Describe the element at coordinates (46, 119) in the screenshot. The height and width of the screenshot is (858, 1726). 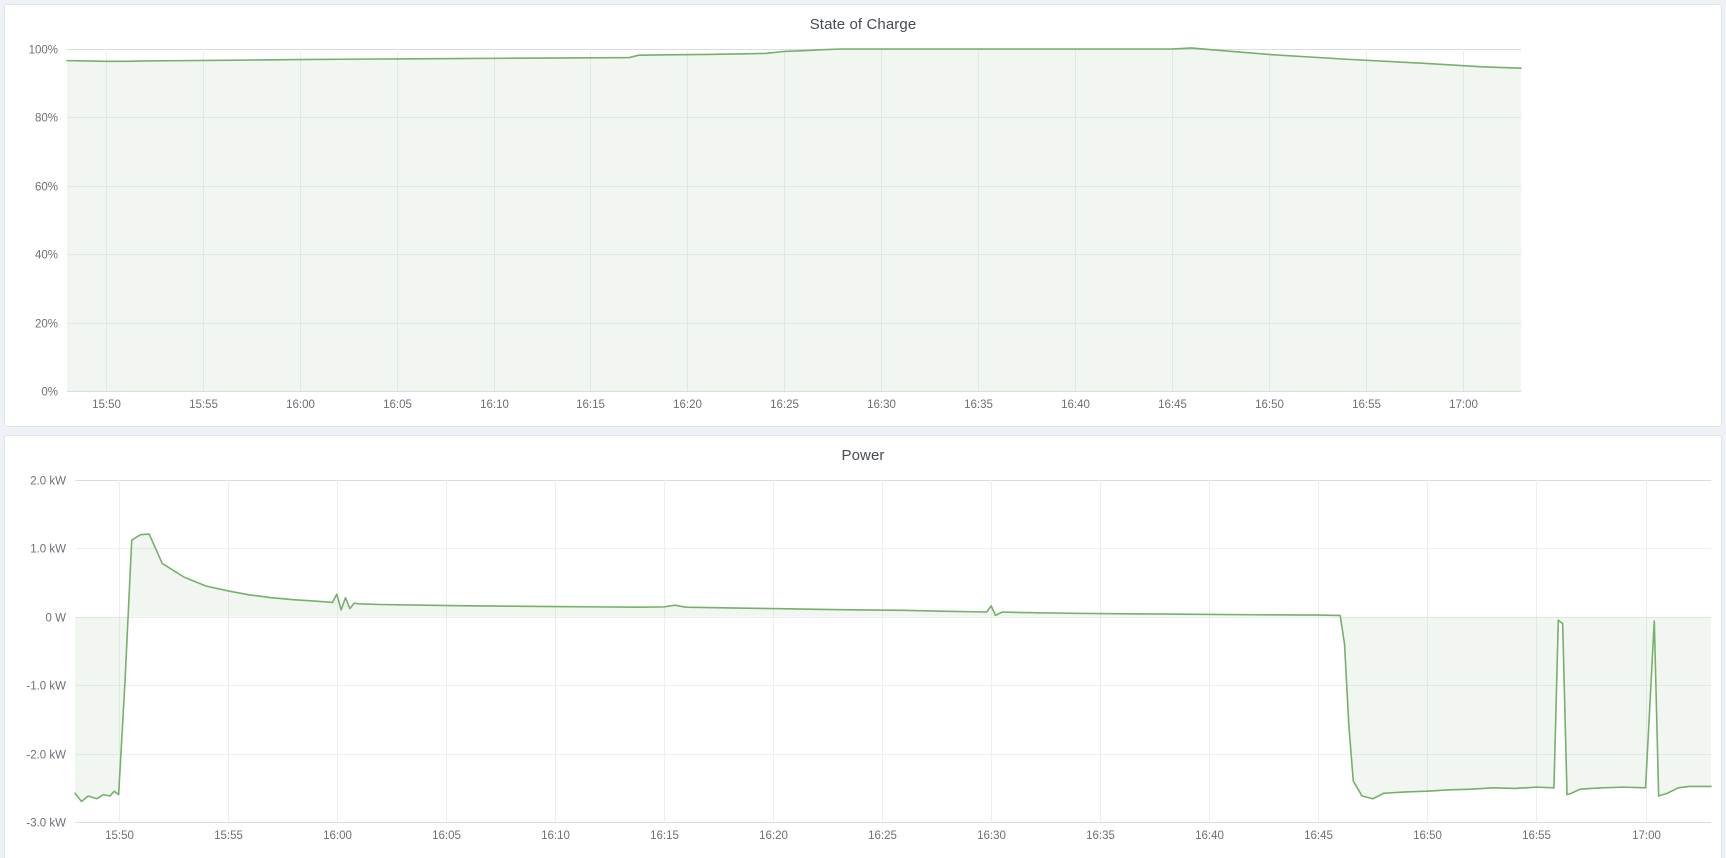
I see `y-tick-label: 80%` at that location.